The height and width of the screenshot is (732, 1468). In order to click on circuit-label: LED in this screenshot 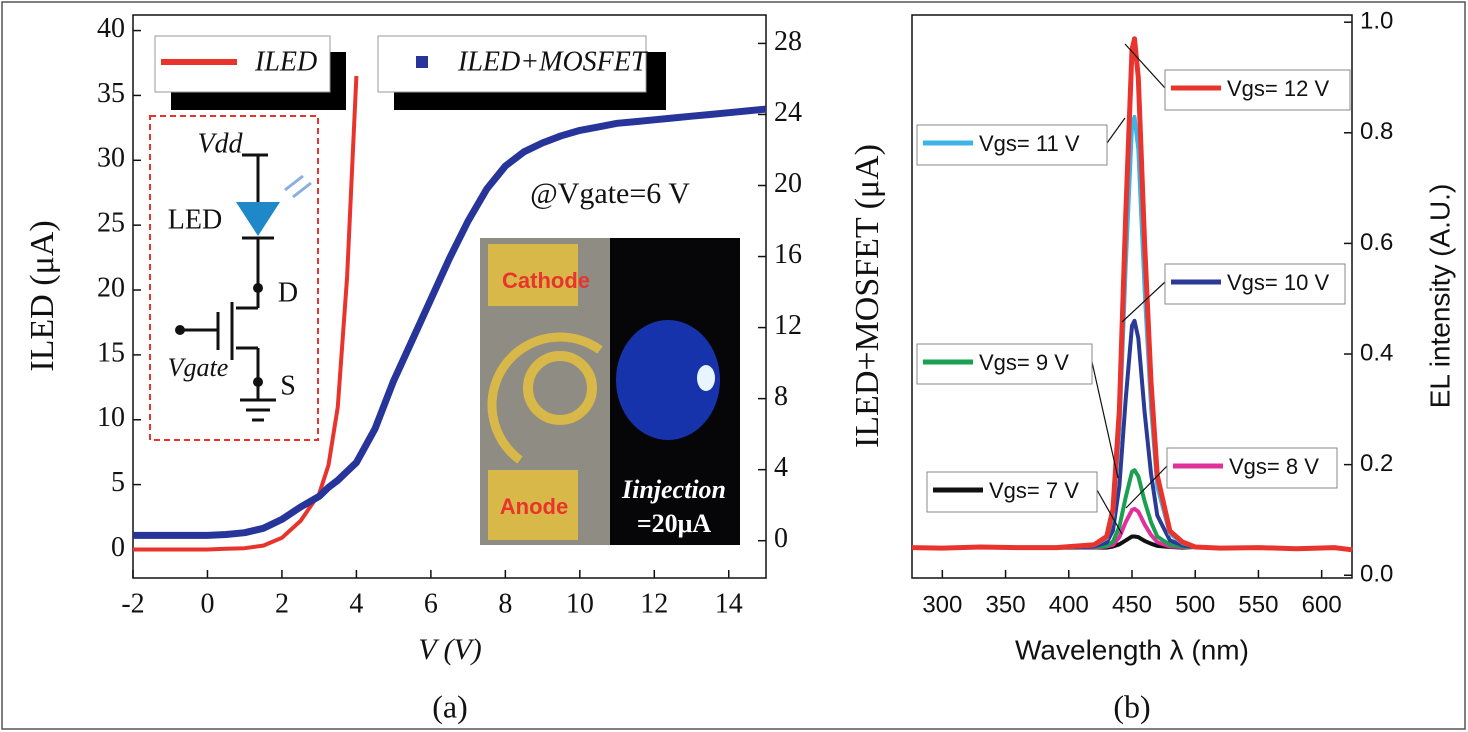, I will do `click(195, 219)`.